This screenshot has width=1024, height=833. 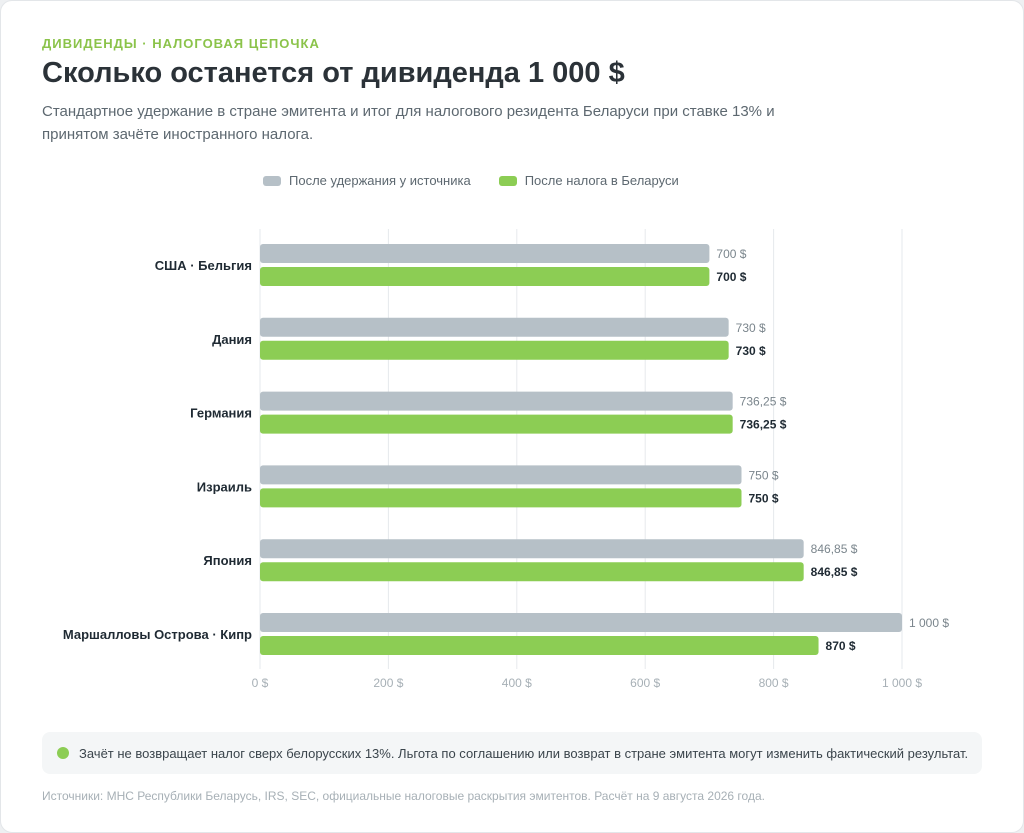 I want to click on legend-item-after-tax: После налога в Беларуси, so click(x=588, y=180).